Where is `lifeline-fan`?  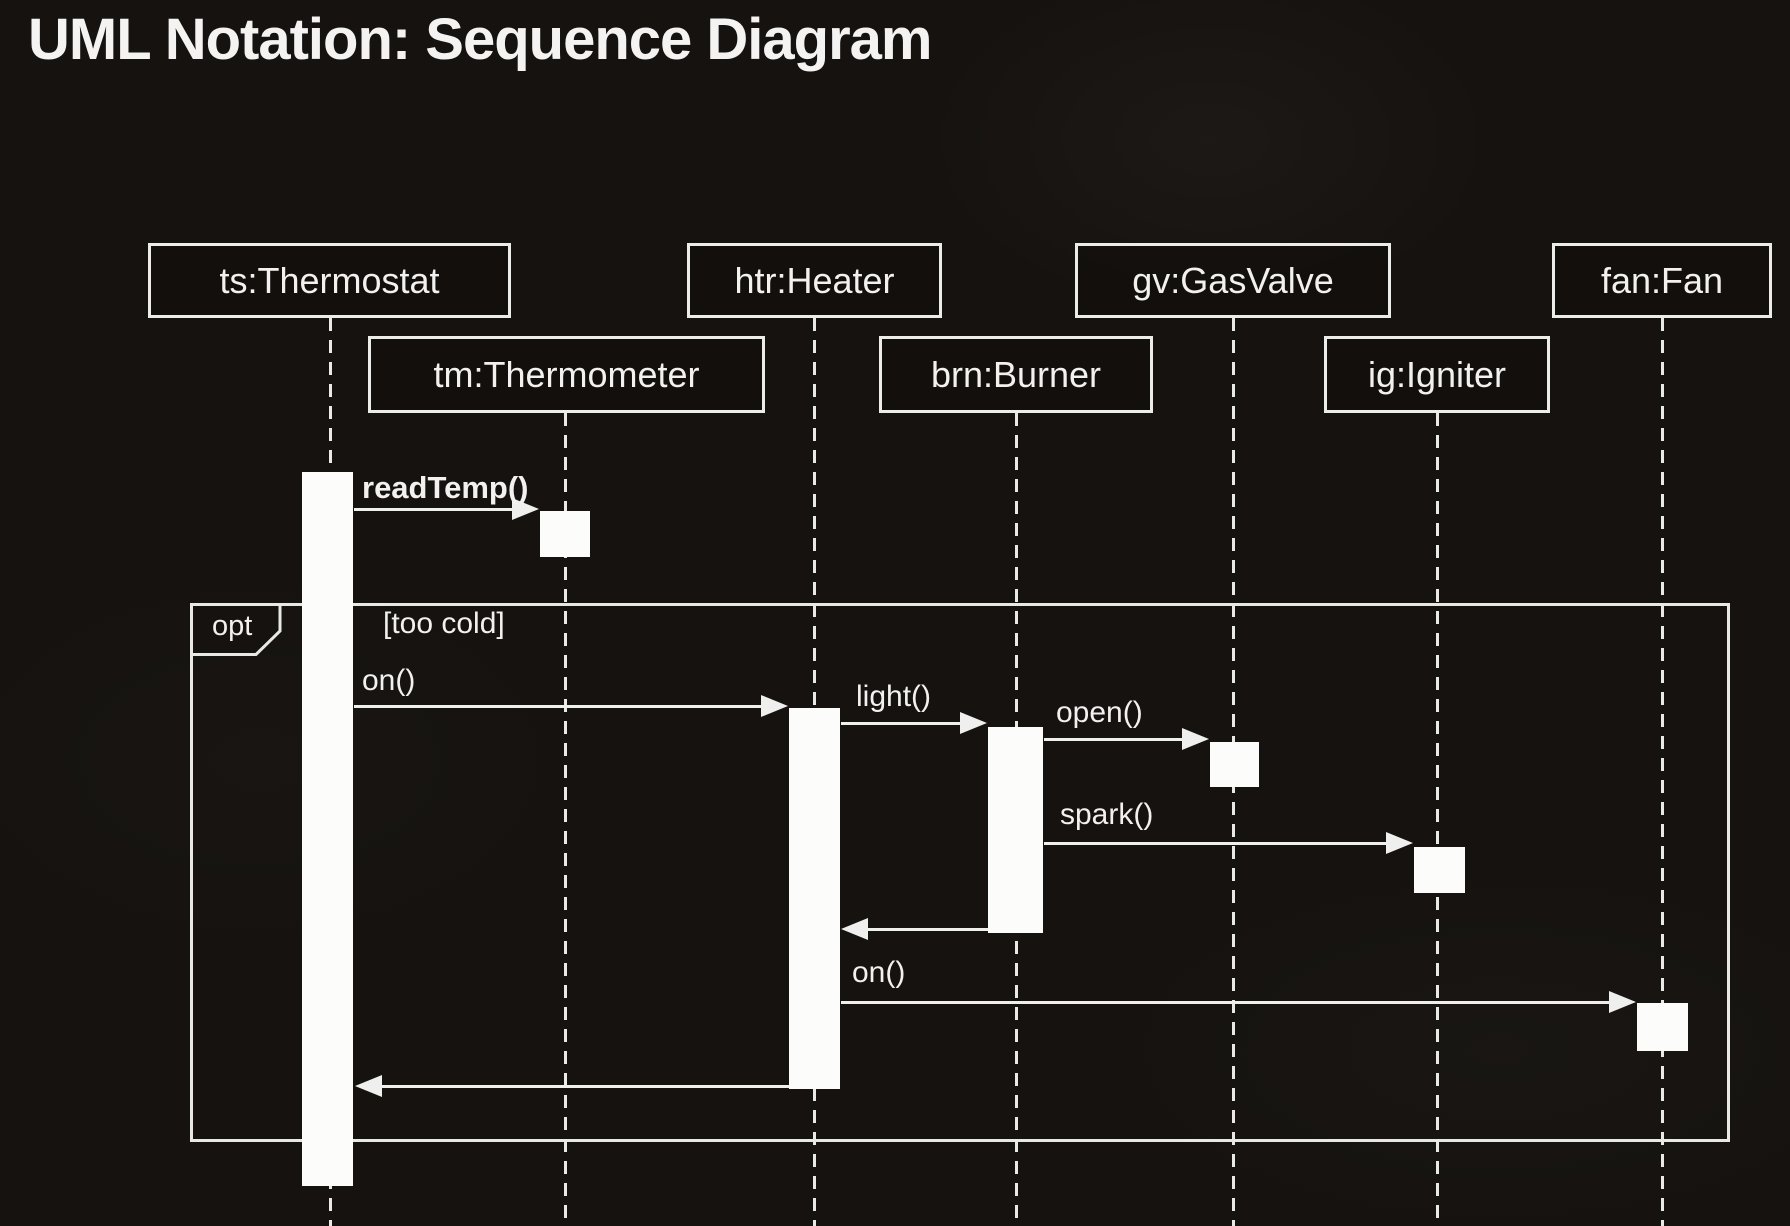
lifeline-fan is located at coordinates (1662, 772).